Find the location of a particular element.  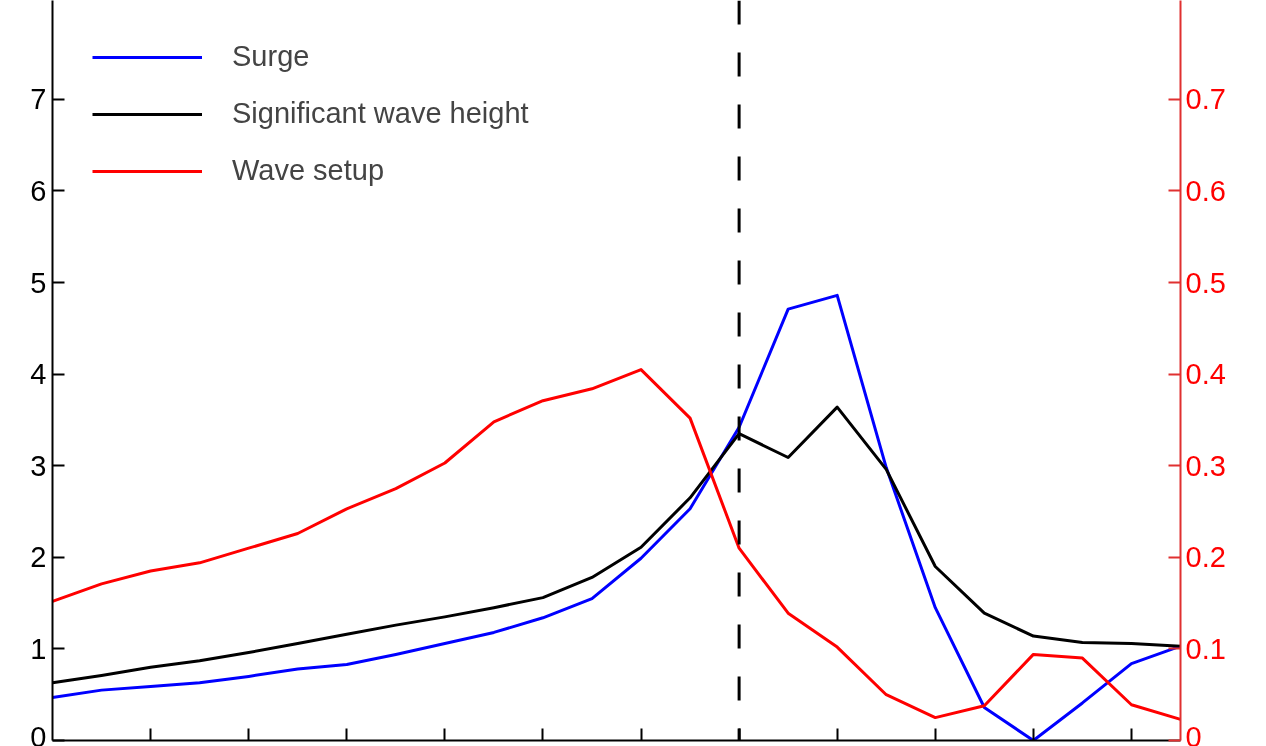

legend-label: Significant wave height is located at coordinates (380, 113).